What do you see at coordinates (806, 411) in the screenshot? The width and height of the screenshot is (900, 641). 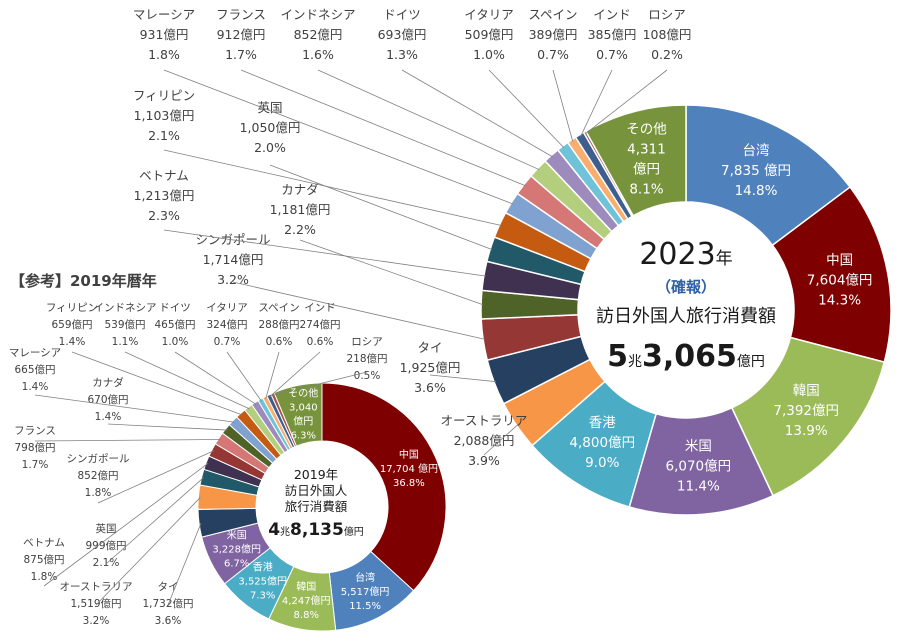 I see `donut-2023-slice-2-label-1: 7,392億円` at bounding box center [806, 411].